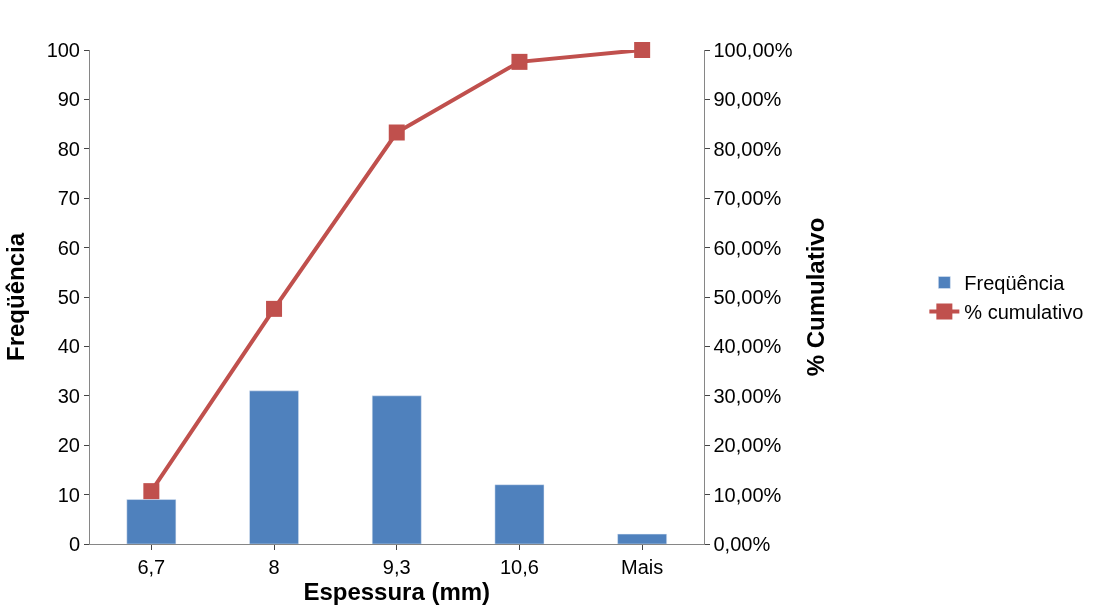 Image resolution: width=1100 pixels, height=614 pixels. What do you see at coordinates (747, 198) in the screenshot?
I see `y2-tick-label: 70,00%` at bounding box center [747, 198].